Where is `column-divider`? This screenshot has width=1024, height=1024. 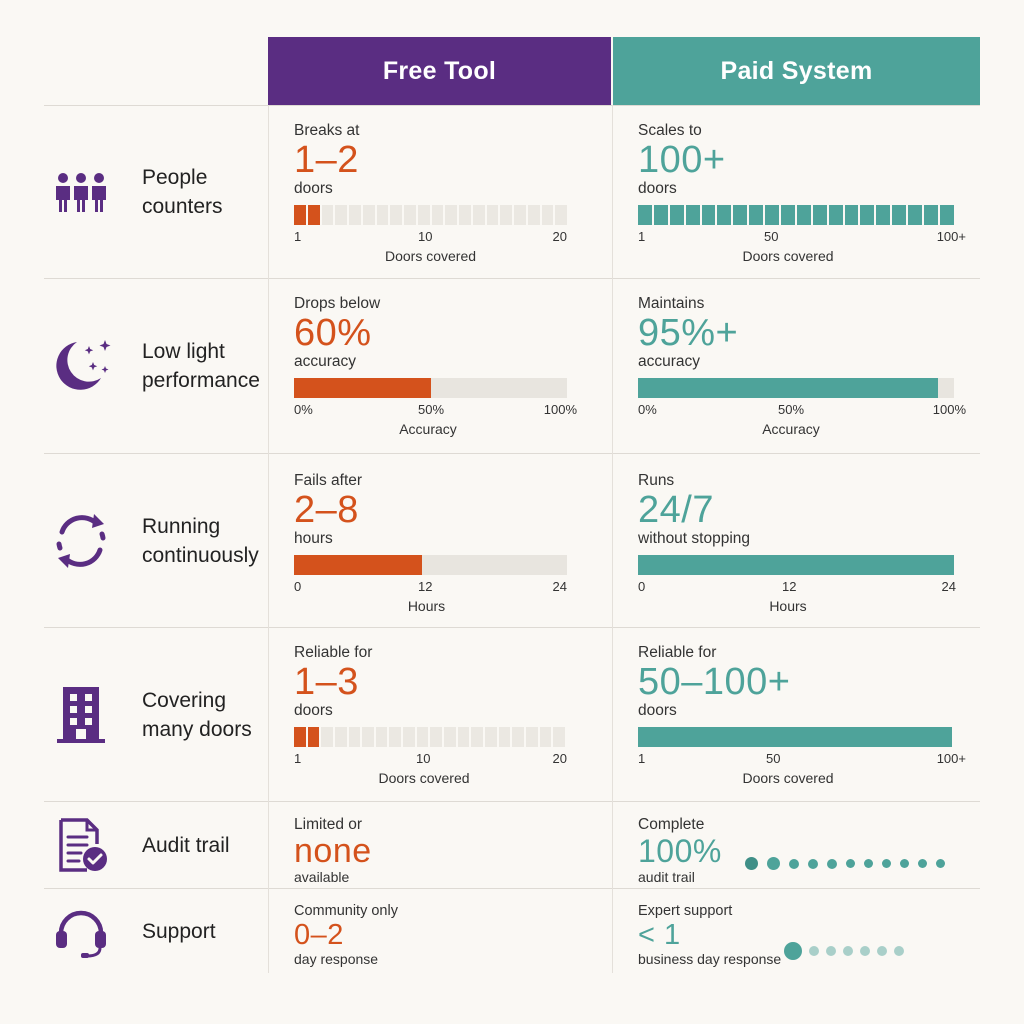 column-divider is located at coordinates (612, 539).